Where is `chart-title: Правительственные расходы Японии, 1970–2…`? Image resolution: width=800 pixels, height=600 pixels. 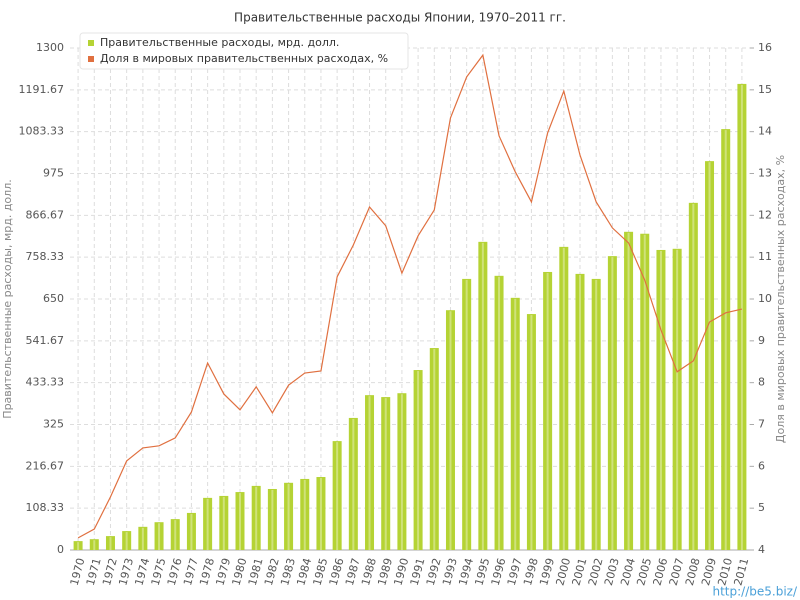 chart-title: Правительственные расходы Японии, 1970–2… is located at coordinates (400, 18).